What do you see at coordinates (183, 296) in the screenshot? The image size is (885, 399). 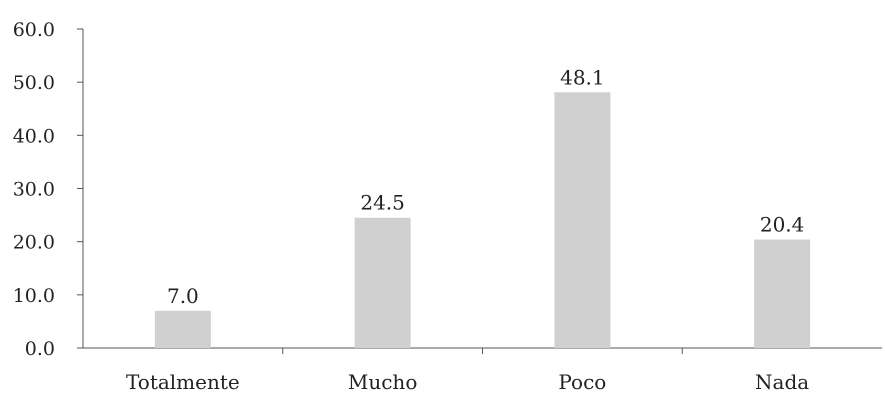 I see `data-label-totalmente: 7.0` at bounding box center [183, 296].